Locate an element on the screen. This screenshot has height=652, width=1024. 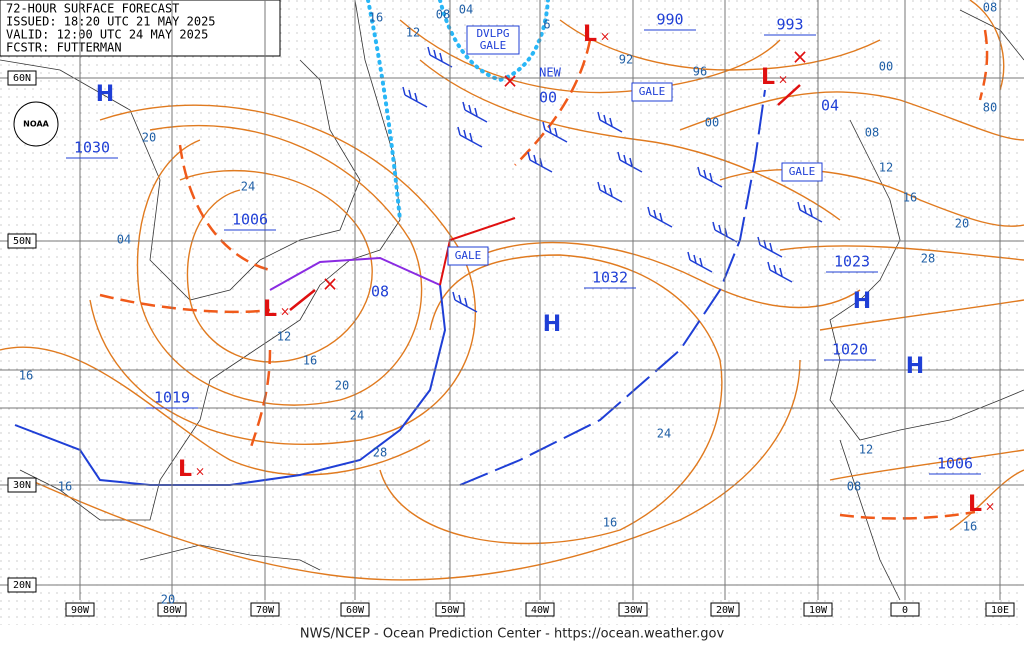
pressure-label: 1023 is located at coordinates (852, 262).